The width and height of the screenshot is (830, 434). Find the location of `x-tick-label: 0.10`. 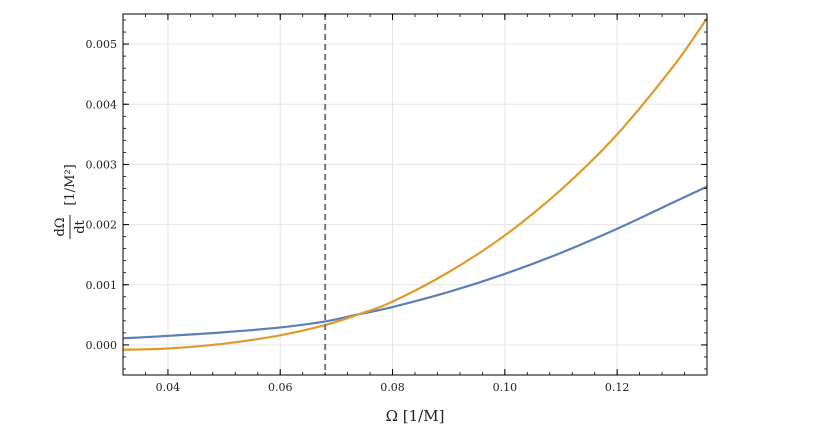

x-tick-label: 0.10 is located at coordinates (505, 387).